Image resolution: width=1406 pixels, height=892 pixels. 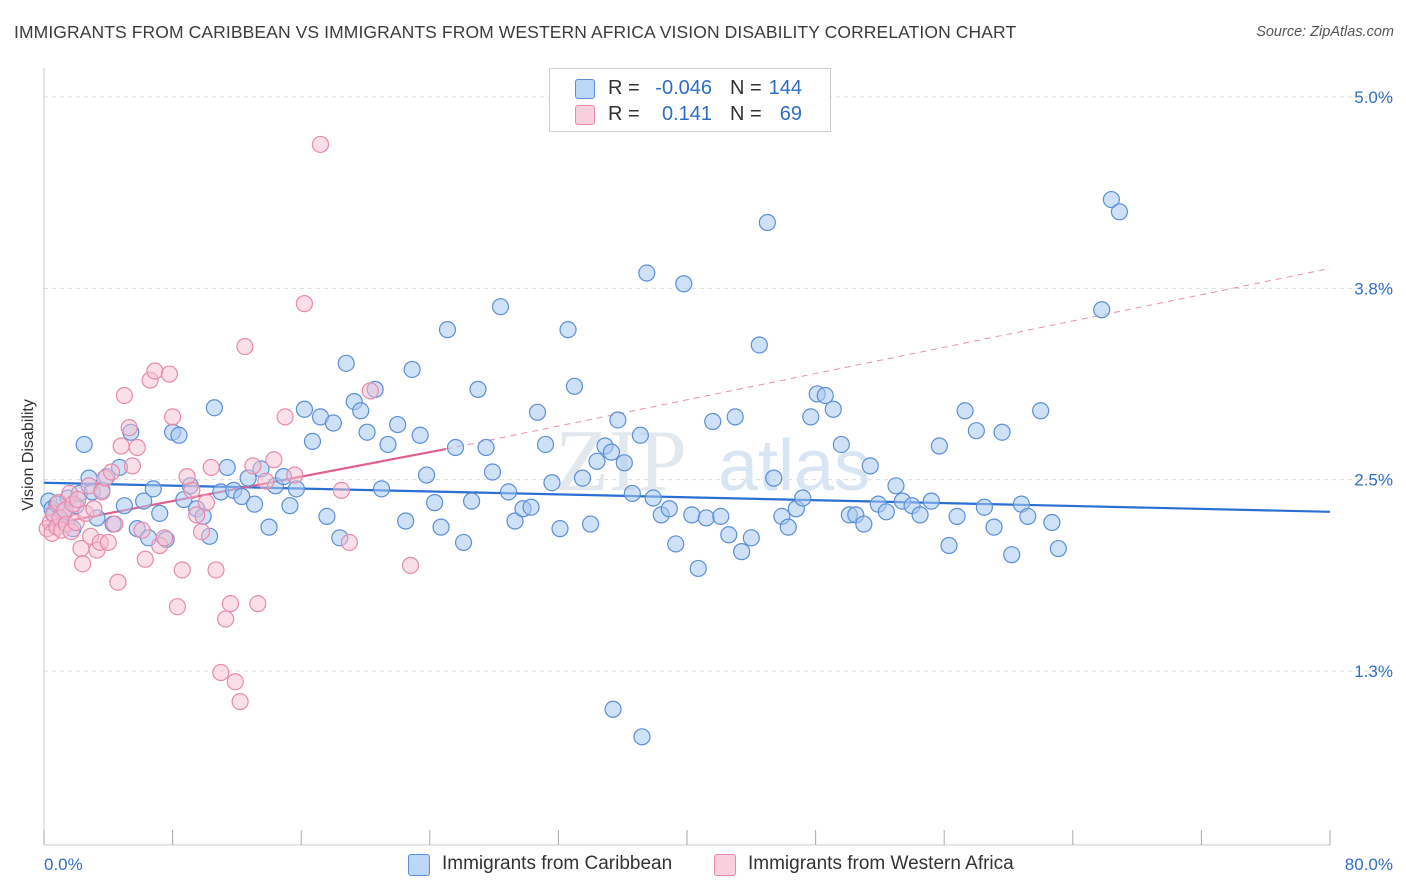 What do you see at coordinates (686, 114) in the screenshot?
I see `legend-r-value: 0.141` at bounding box center [686, 114].